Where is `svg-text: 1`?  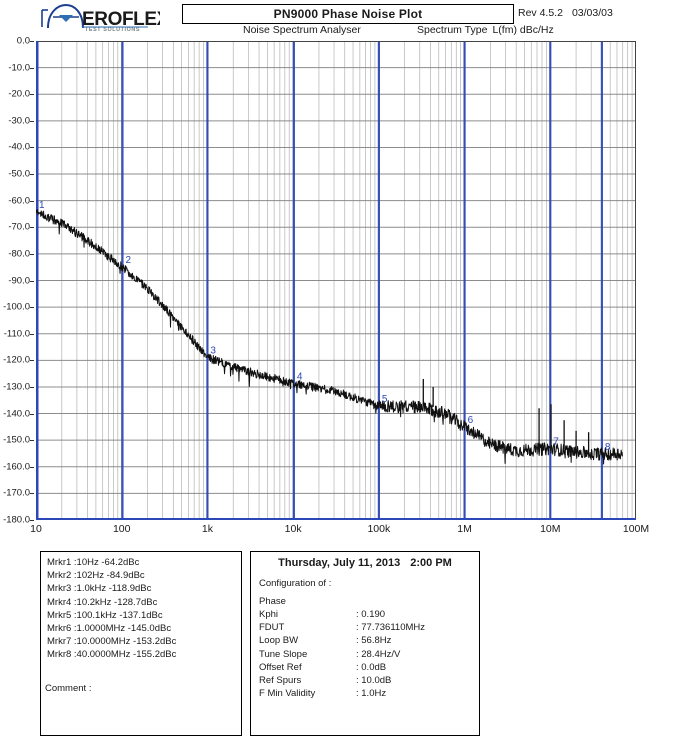
svg-text: 1 is located at coordinates (42, 205).